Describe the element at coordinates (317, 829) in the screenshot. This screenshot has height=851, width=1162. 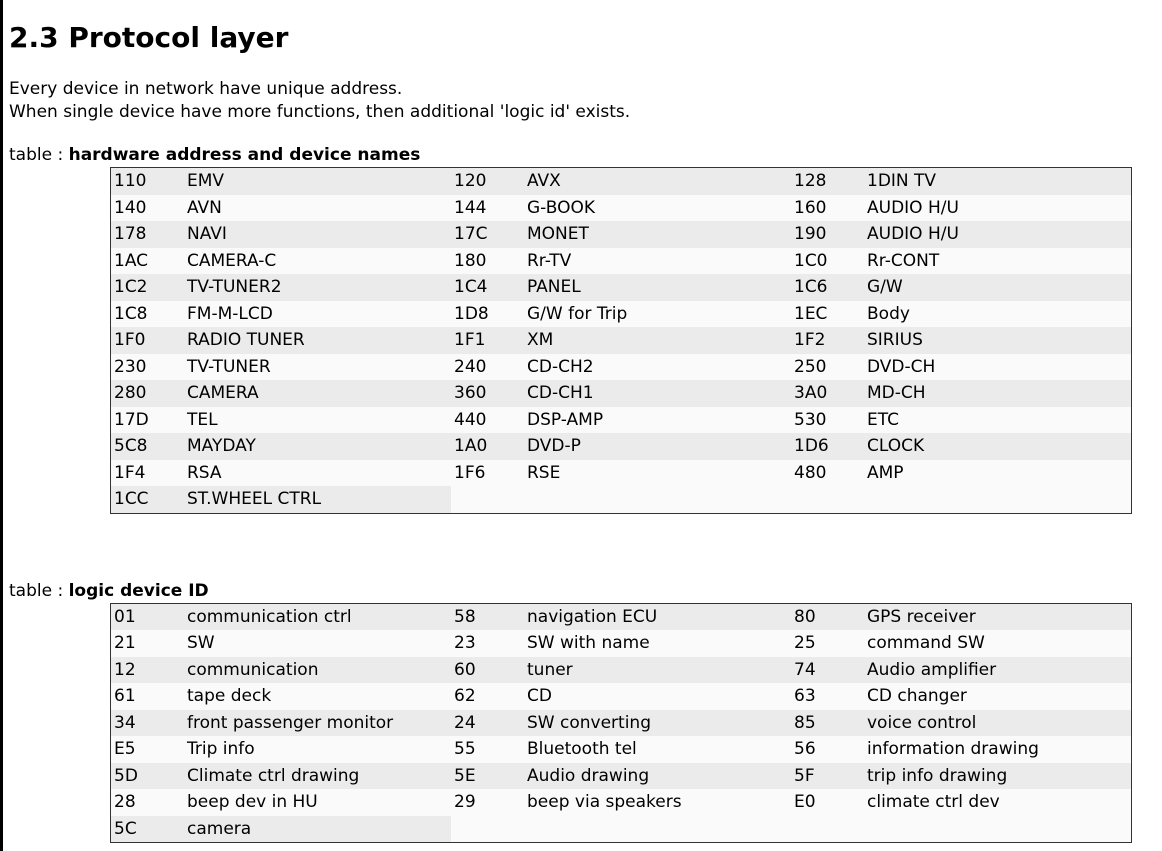
I see `name-cell: camera` at that location.